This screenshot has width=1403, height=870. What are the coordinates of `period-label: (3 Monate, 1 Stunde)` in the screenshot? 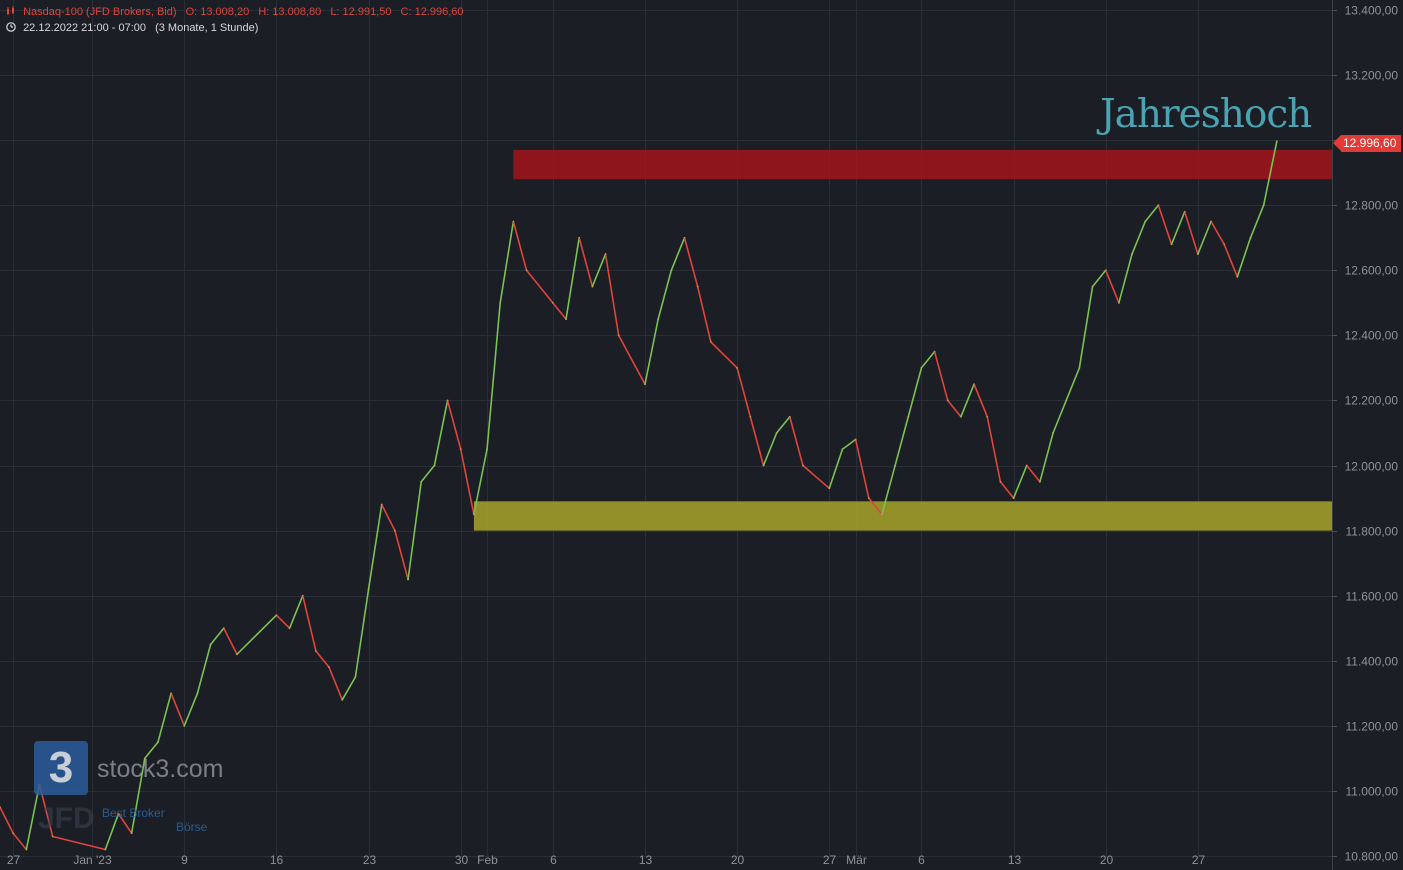 It's located at (207, 28).